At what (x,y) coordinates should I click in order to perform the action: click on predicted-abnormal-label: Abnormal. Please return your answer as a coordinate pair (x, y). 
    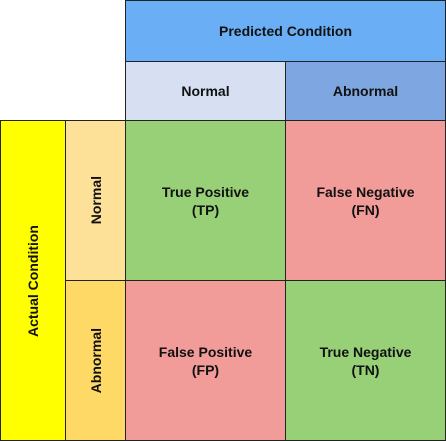
    Looking at the image, I should click on (365, 91).